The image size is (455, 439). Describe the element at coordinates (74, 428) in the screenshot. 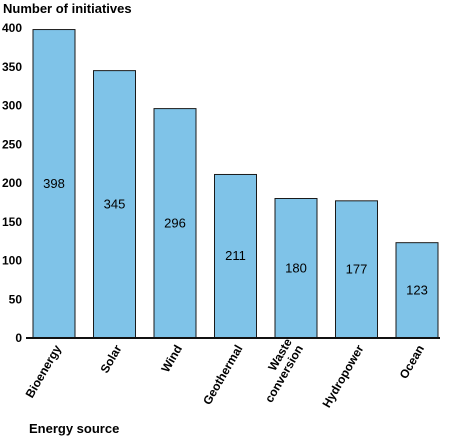

I see `x-axis-title: Energy source` at that location.